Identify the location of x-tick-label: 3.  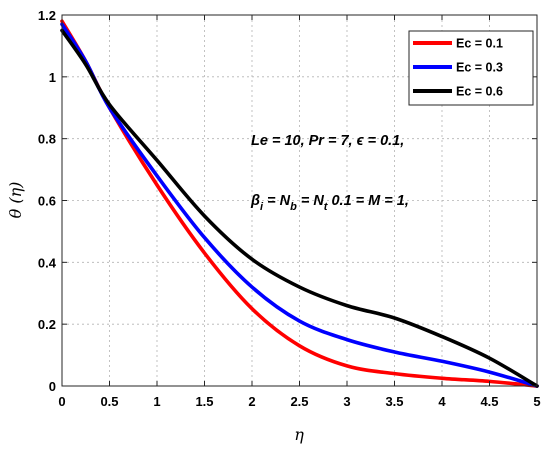
(346, 401).